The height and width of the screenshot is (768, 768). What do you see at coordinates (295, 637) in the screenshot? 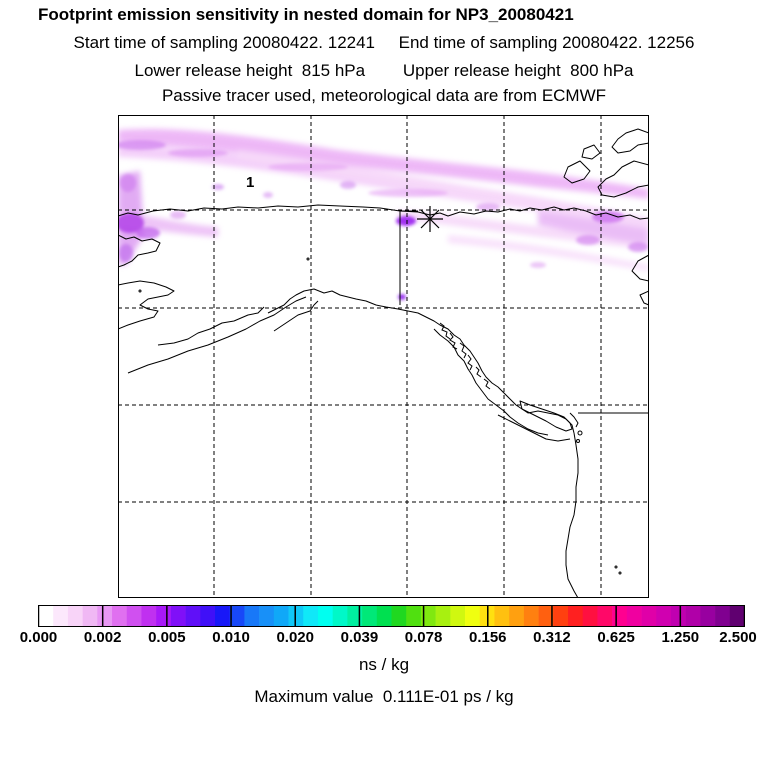
I see `colorbar-tick-label: 0.020` at bounding box center [295, 637].